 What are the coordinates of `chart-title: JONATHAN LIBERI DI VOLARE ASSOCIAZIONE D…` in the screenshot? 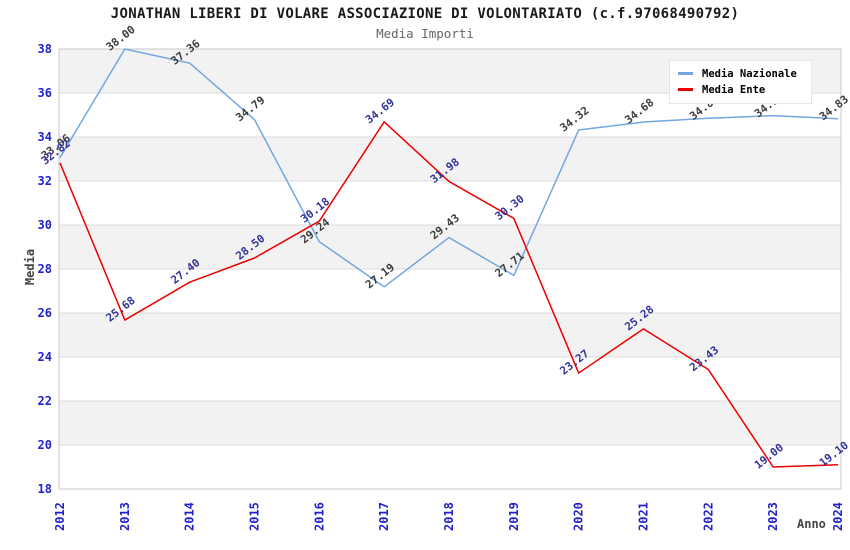 It's located at (425, 14).